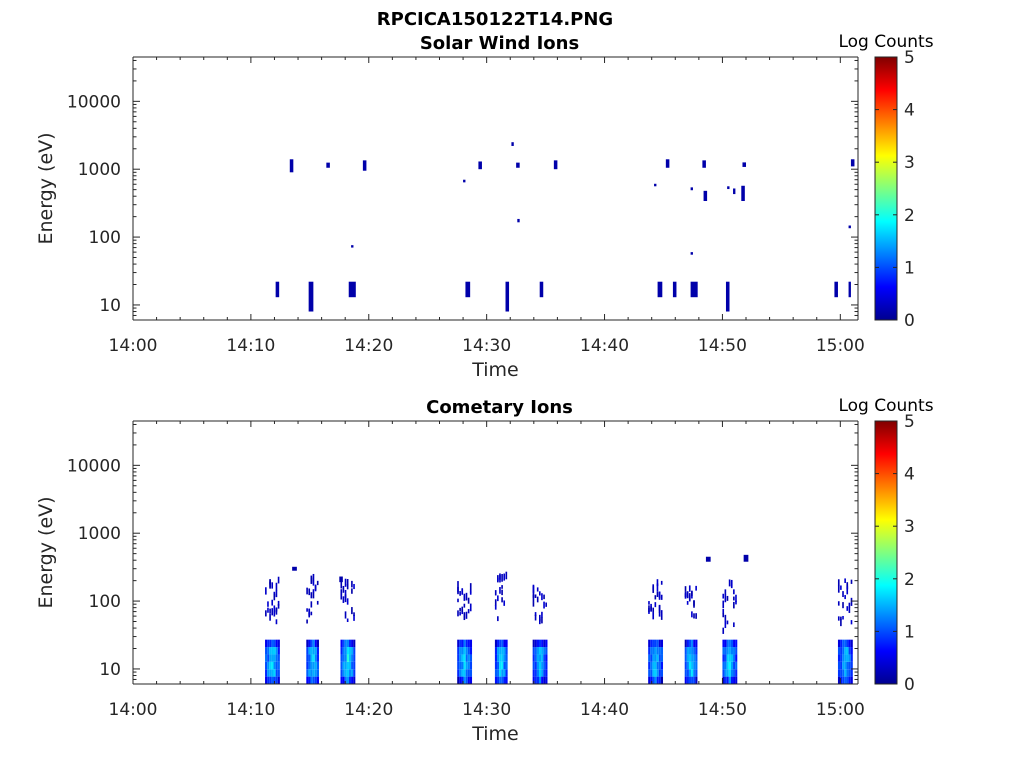 This screenshot has width=1024, height=768. What do you see at coordinates (840, 710) in the screenshot?
I see `x-tick-label: 15:00` at bounding box center [840, 710].